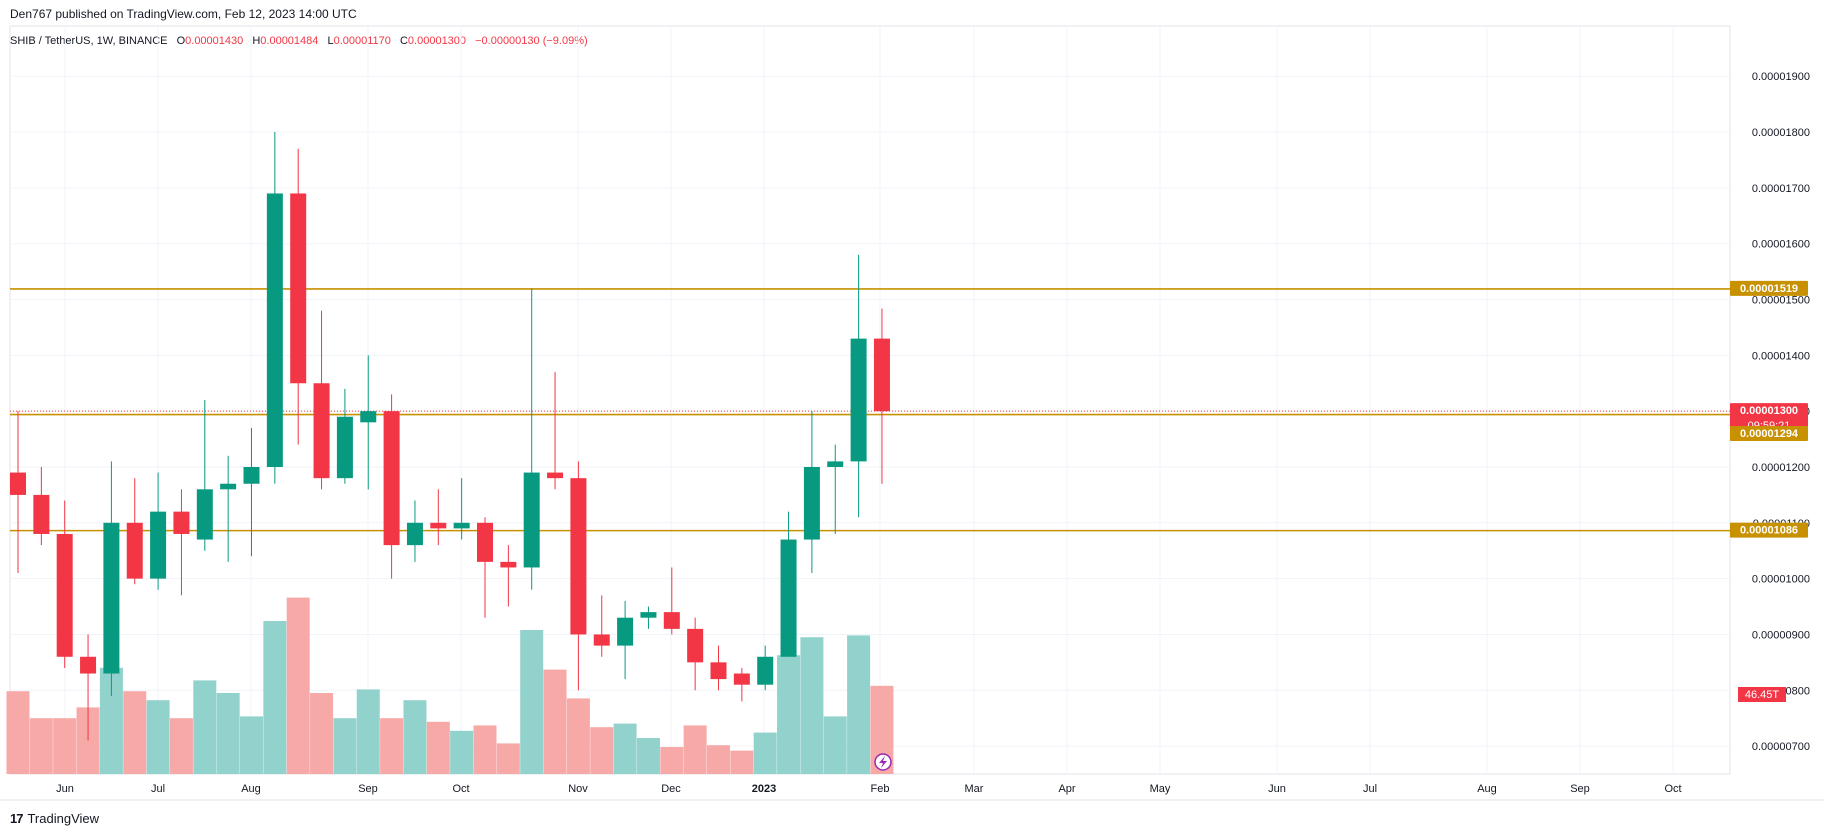  I want to click on open-label: O, so click(181, 41).